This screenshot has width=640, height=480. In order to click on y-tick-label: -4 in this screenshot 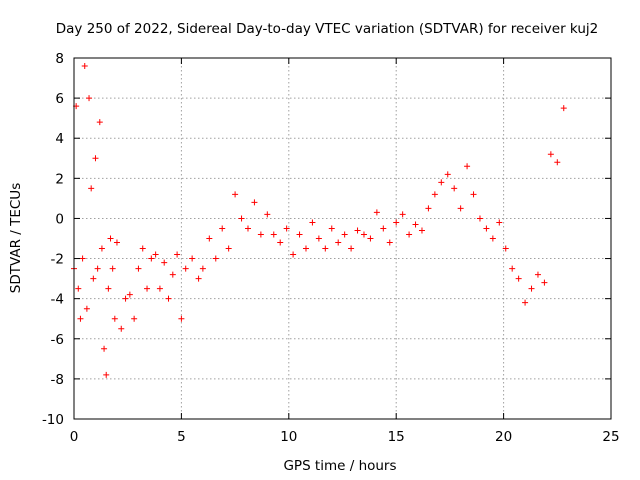, I will do `click(57, 300)`.